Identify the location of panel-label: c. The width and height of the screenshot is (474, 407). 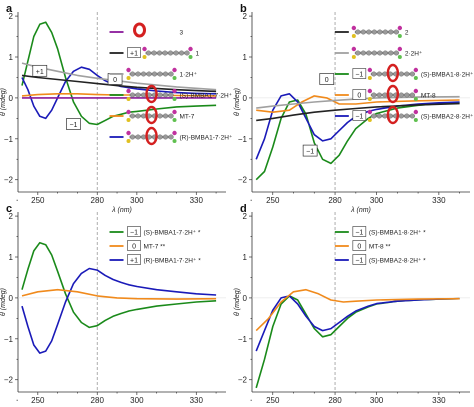
(9, 209).